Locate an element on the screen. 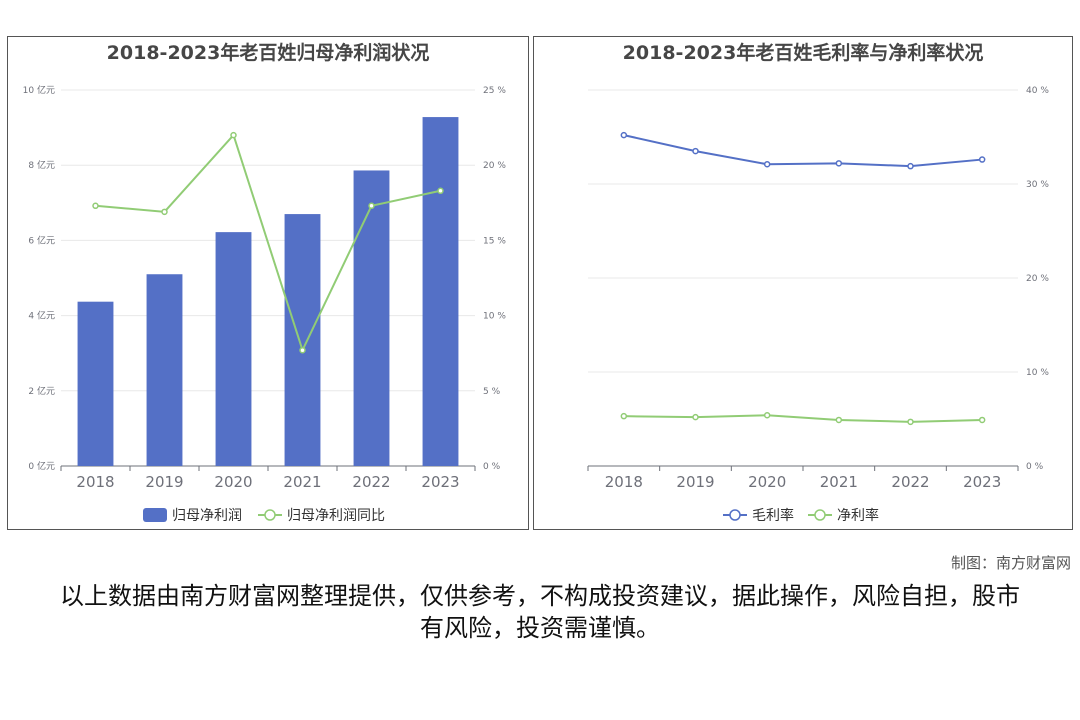 The height and width of the screenshot is (720, 1080). y-left-tick-label: 2 亿元 is located at coordinates (41, 391).